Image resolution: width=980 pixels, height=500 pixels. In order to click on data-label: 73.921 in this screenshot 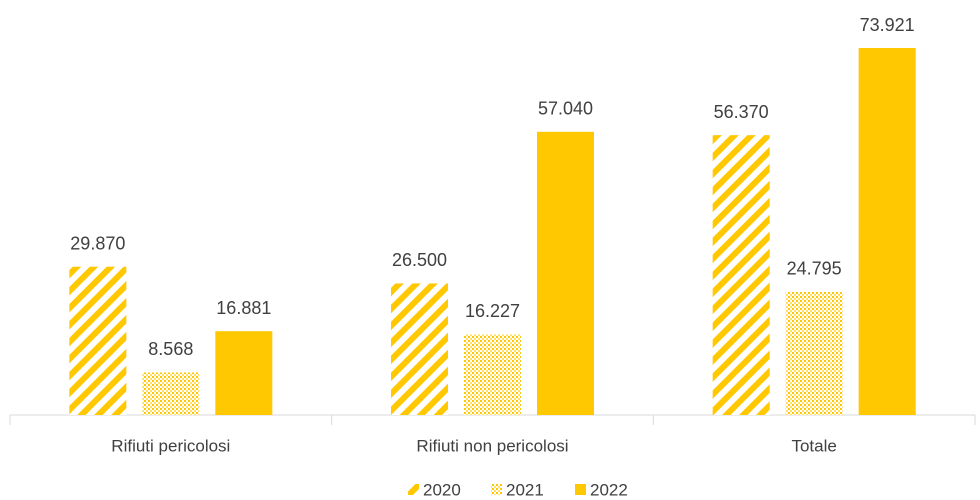, I will do `click(887, 25)`.